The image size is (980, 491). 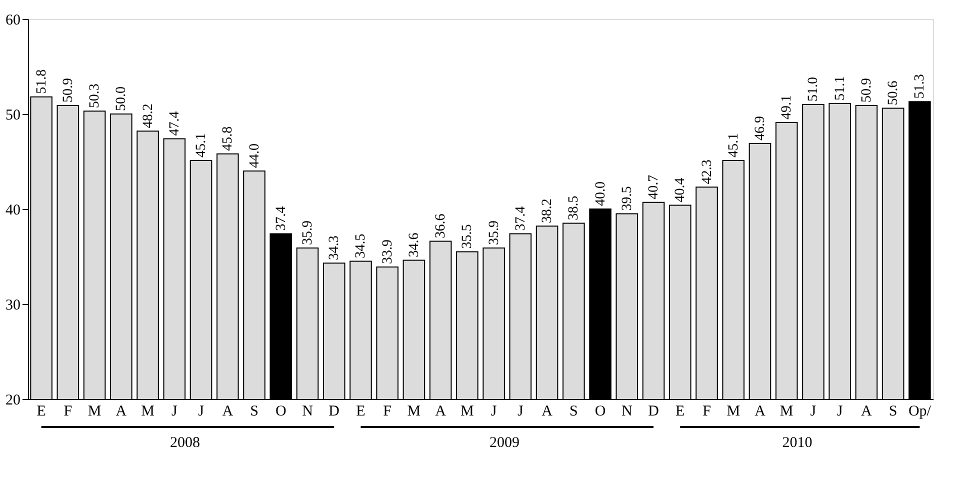 I want to click on data-label: 38.5, so click(x=574, y=208).